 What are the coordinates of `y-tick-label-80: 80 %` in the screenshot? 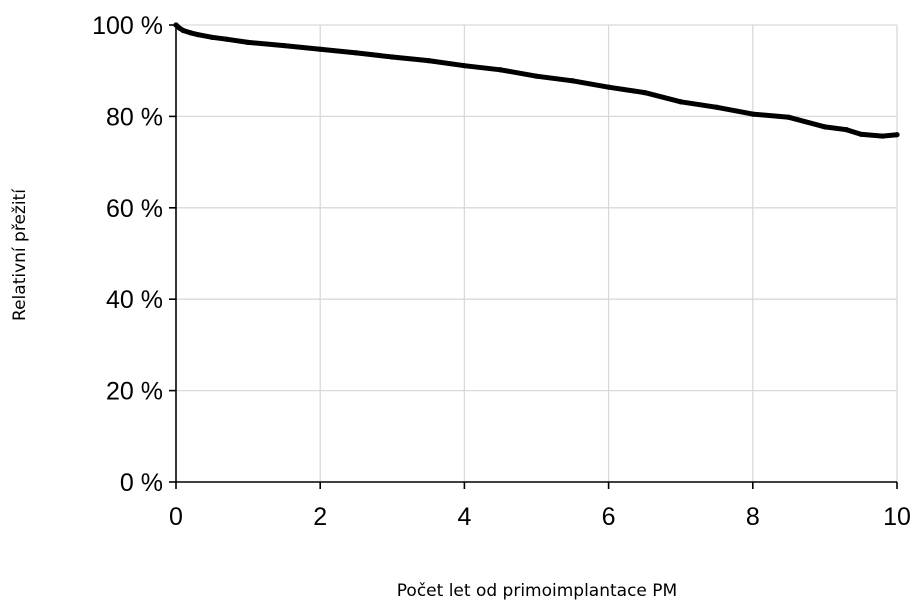 It's located at (134, 117).